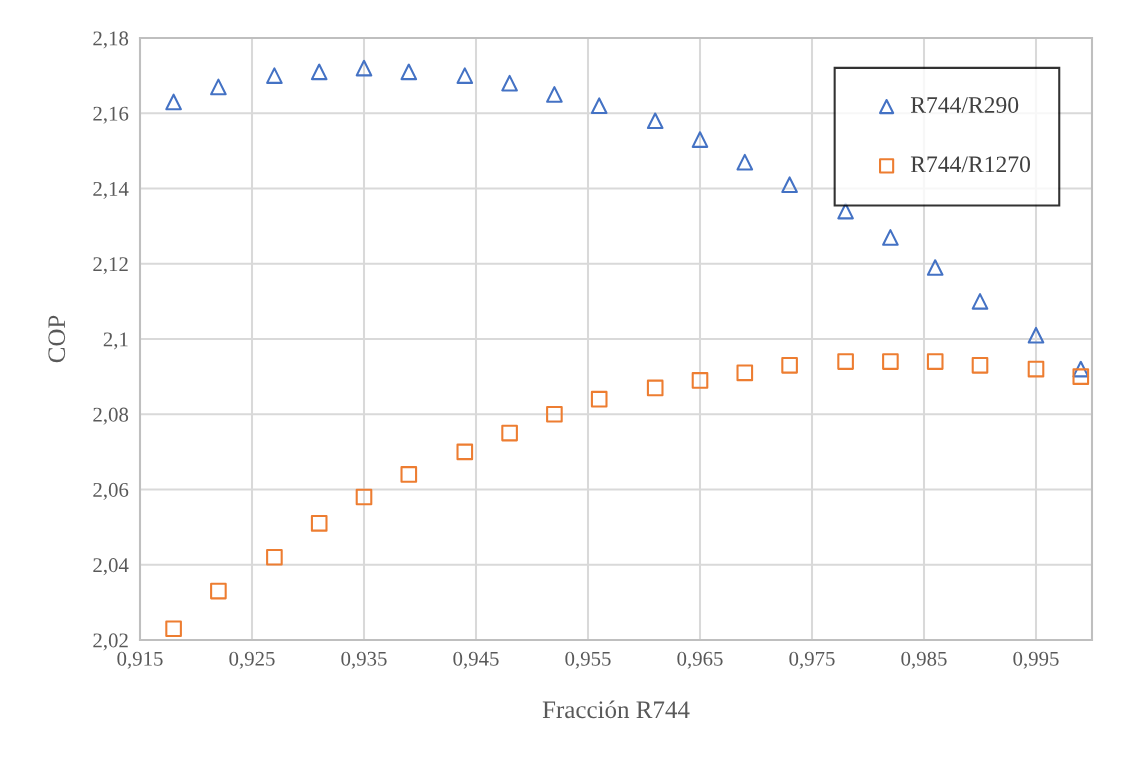  Describe the element at coordinates (111, 115) in the screenshot. I see `y-tick-label: 2,16` at that location.